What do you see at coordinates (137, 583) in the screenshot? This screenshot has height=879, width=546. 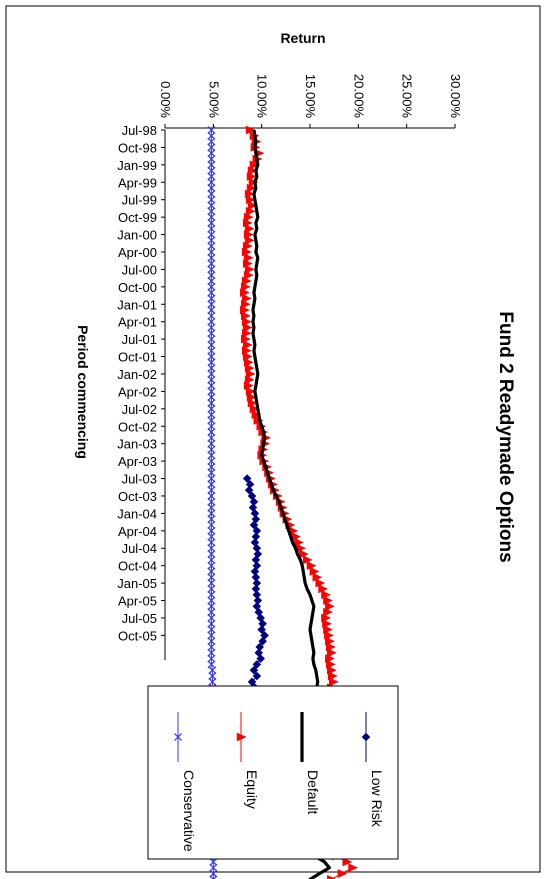 I see `date-tick-label: Jan-05` at bounding box center [137, 583].